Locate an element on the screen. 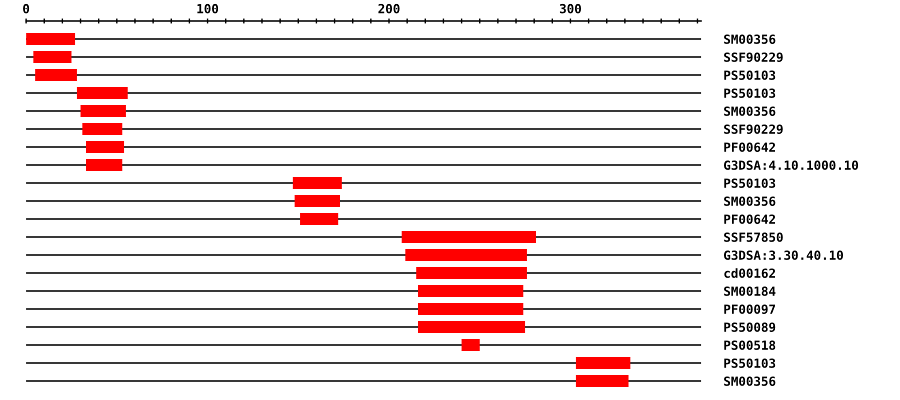 The image size is (900, 400). y-tick-label: PF00097 is located at coordinates (750, 309).